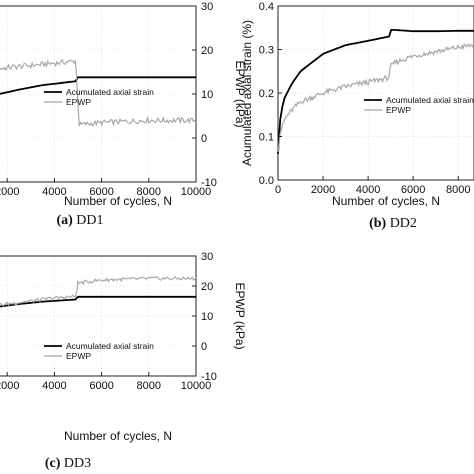  What do you see at coordinates (68, 463) in the screenshot?
I see `caption-dd3: (c) DD3` at bounding box center [68, 463].